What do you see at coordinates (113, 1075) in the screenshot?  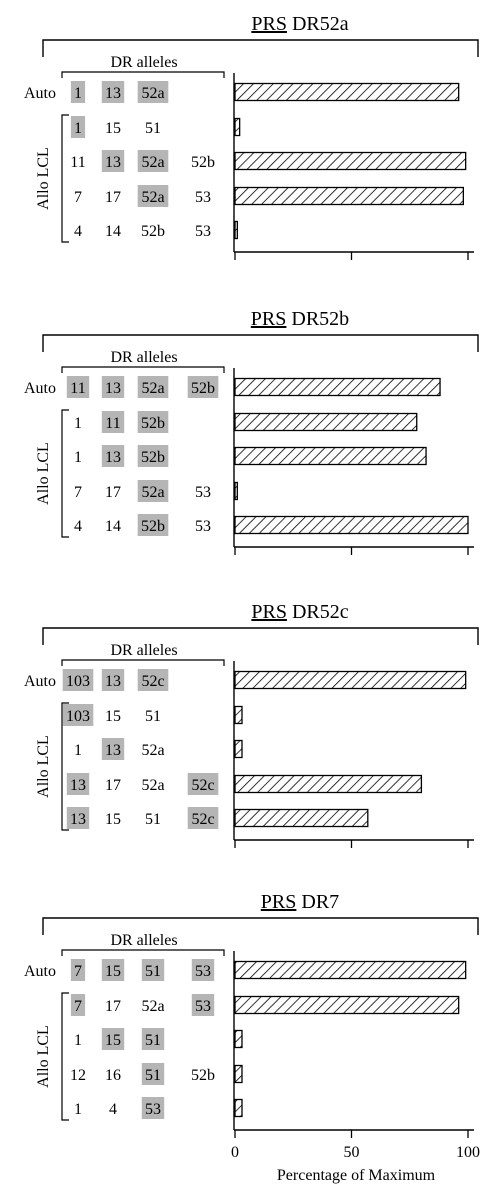 I see `allele-label: 16` at bounding box center [113, 1075].